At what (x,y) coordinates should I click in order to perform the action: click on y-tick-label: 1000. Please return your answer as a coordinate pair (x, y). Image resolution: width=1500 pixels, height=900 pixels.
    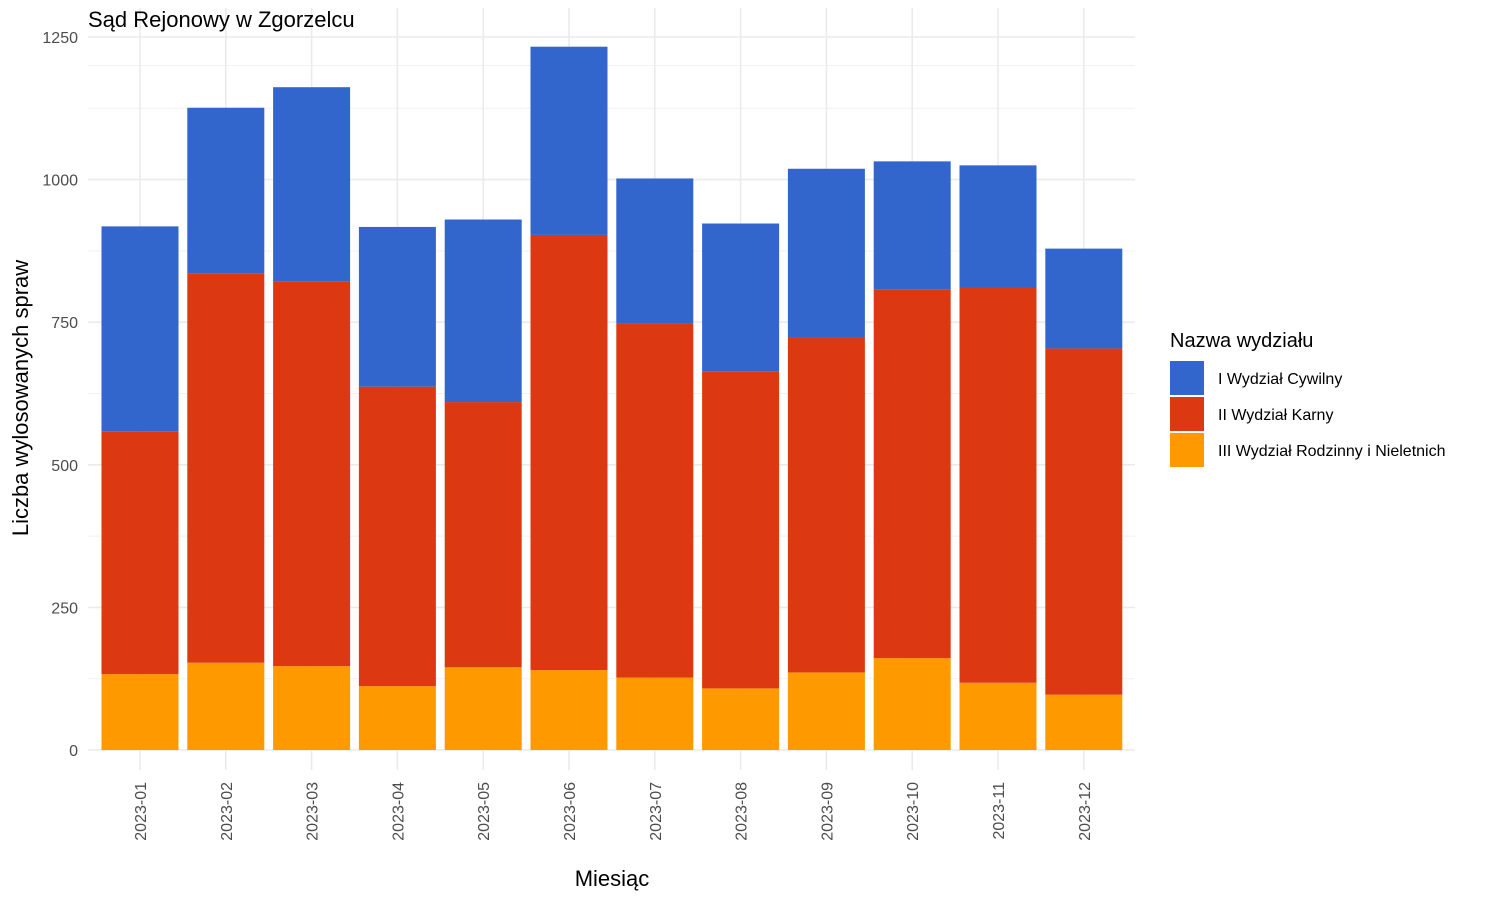
    Looking at the image, I should click on (60, 181).